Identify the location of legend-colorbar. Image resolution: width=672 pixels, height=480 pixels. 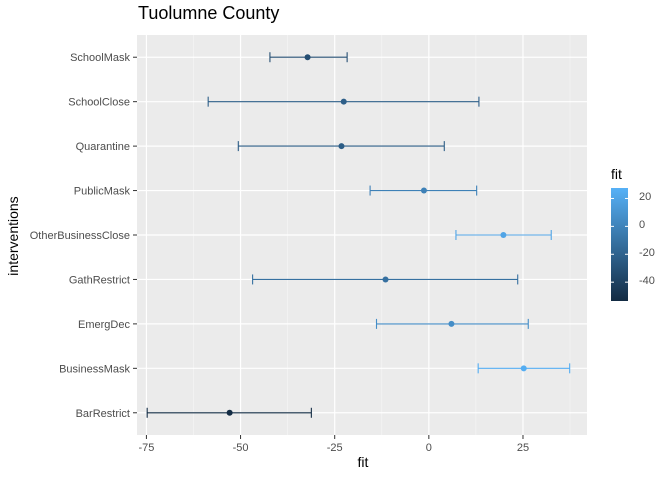
(619, 244).